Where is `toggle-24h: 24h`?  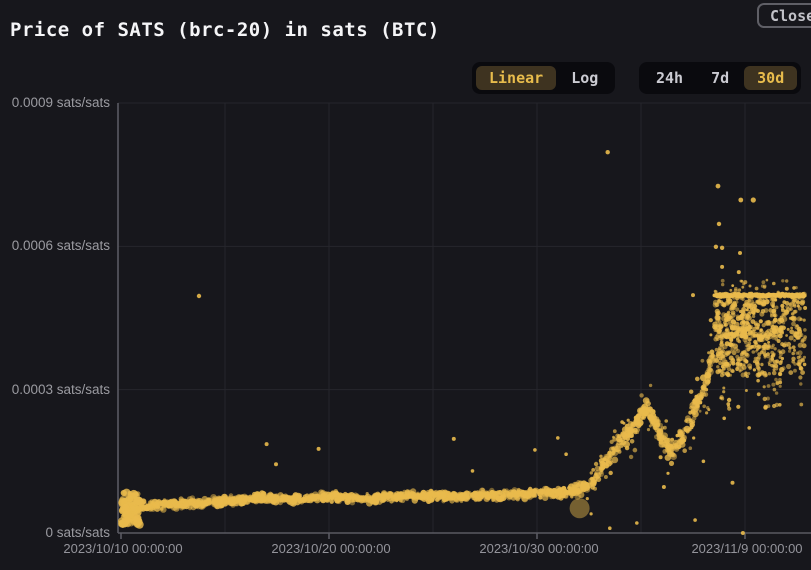
toggle-24h: 24h is located at coordinates (670, 78).